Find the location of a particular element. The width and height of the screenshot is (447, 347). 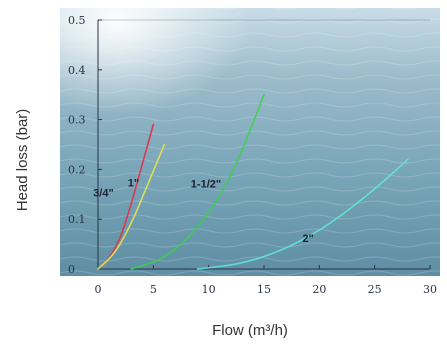

x-tick-label: 5 is located at coordinates (153, 289).